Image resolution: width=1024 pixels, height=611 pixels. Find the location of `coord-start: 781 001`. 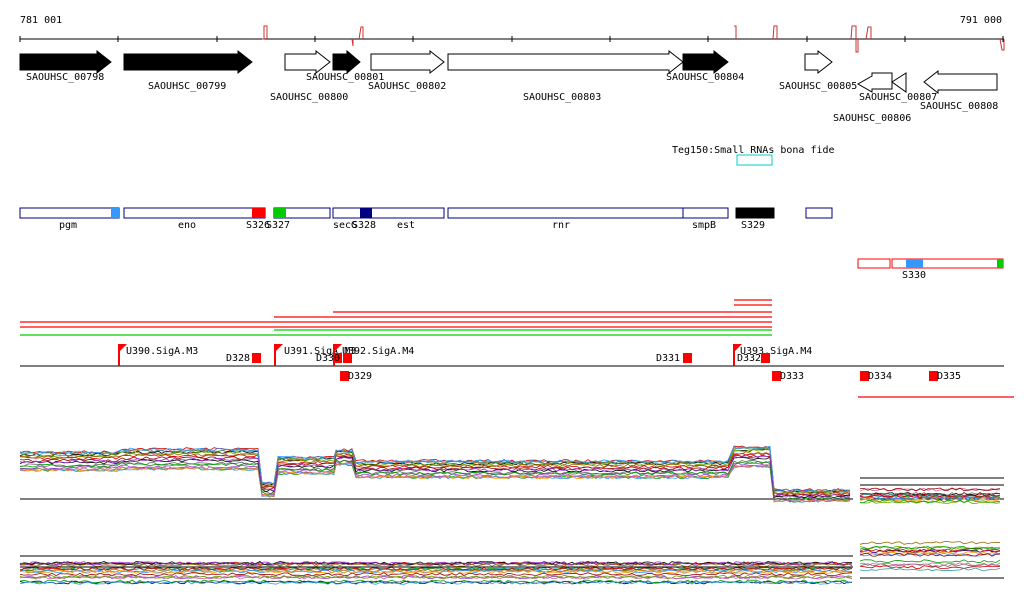

coord-start: 781 001 is located at coordinates (41, 20).